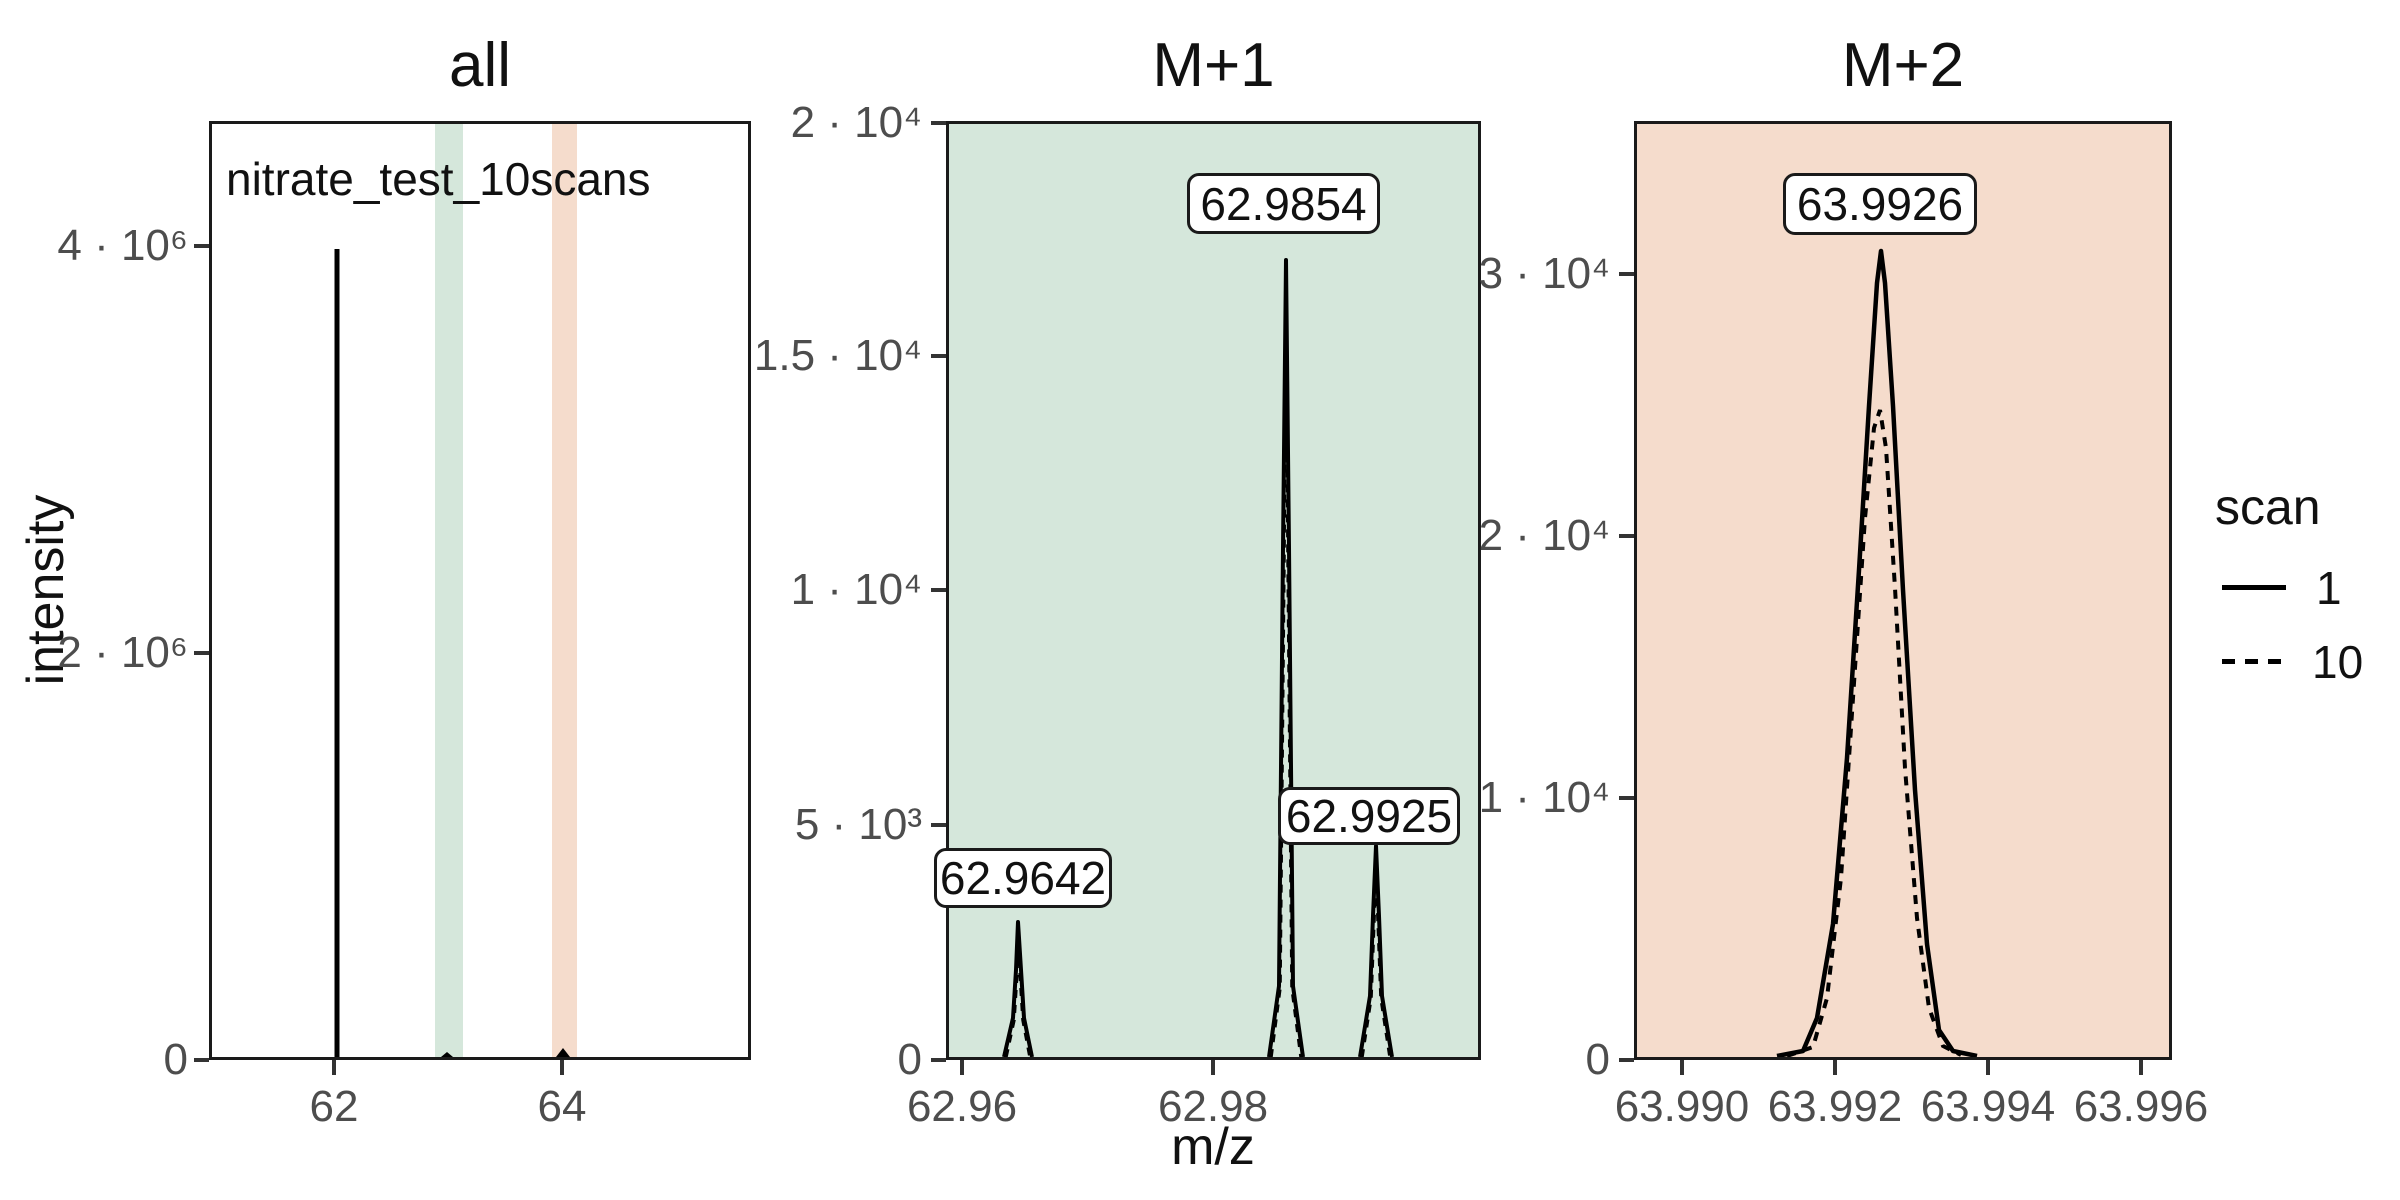 This screenshot has height=1200, width=2400. Describe the element at coordinates (837, 355) in the screenshot. I see `y-tick-label: 1.5 · 10⁴` at that location.